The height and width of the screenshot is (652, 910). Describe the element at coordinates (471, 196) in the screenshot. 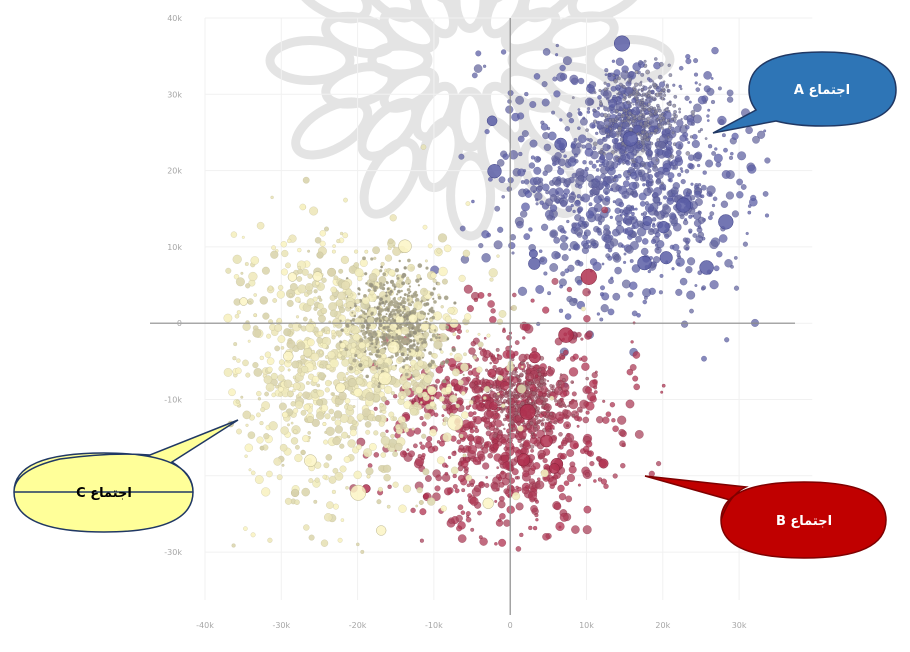

I see `watermark-petal` at that location.